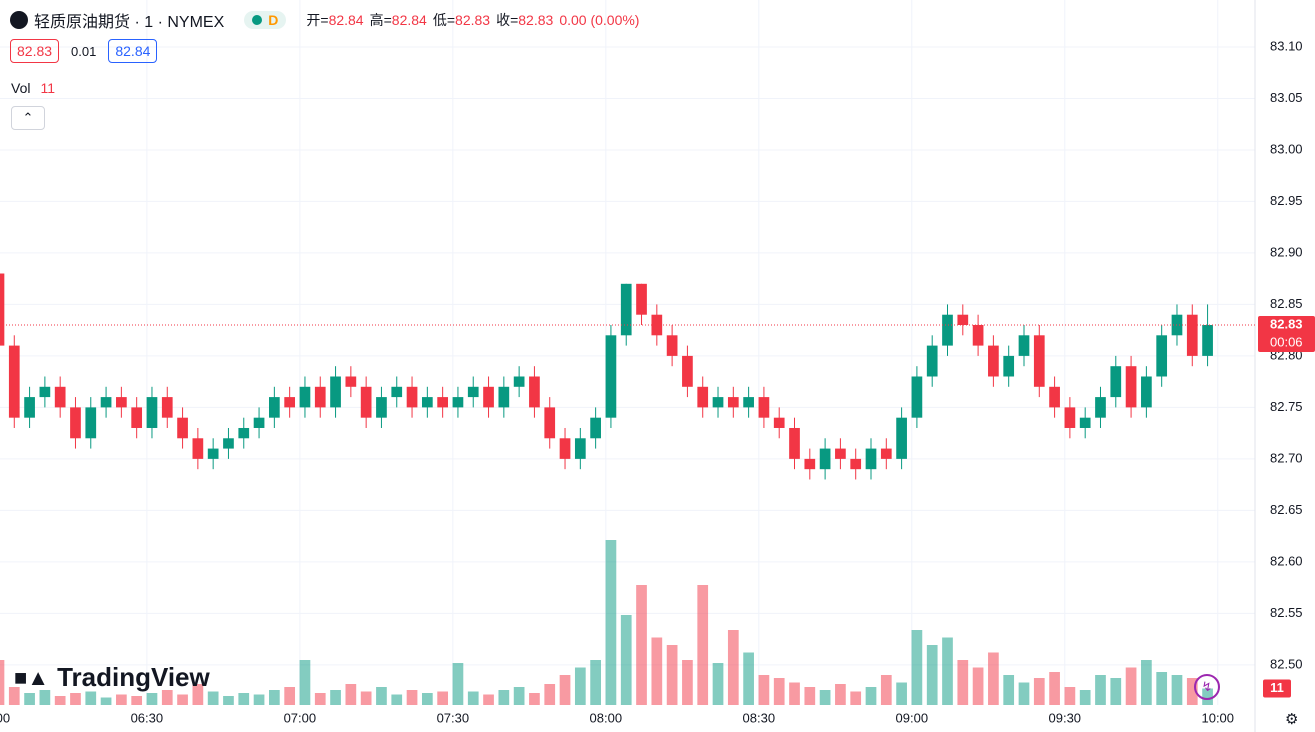  What do you see at coordinates (1207, 687) in the screenshot?
I see `lightning-button: ↯` at bounding box center [1207, 687].